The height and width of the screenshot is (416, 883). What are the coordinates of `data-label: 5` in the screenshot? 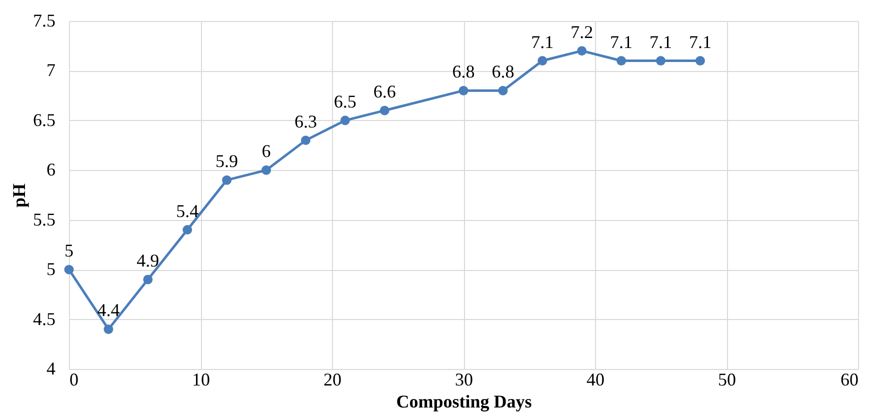 It's located at (69, 250).